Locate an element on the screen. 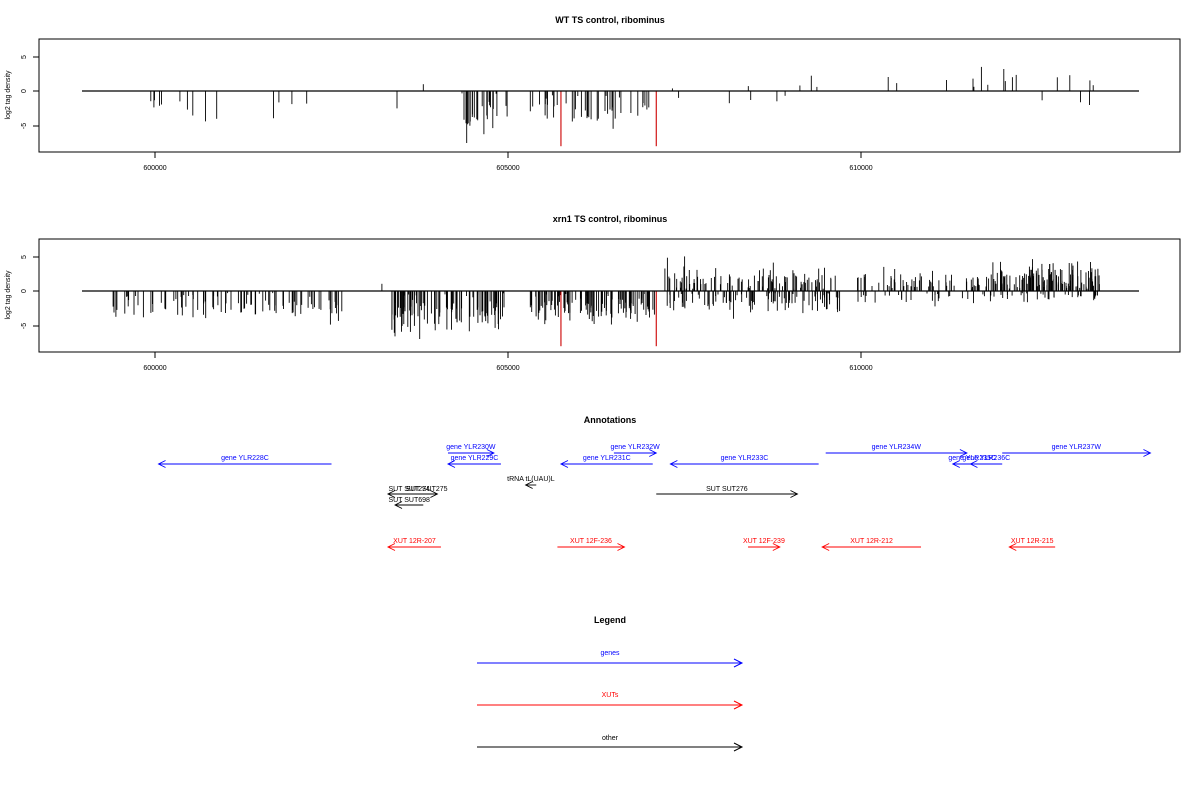 The width and height of the screenshot is (1200, 800). annotations-title: Annotations is located at coordinates (610, 420).